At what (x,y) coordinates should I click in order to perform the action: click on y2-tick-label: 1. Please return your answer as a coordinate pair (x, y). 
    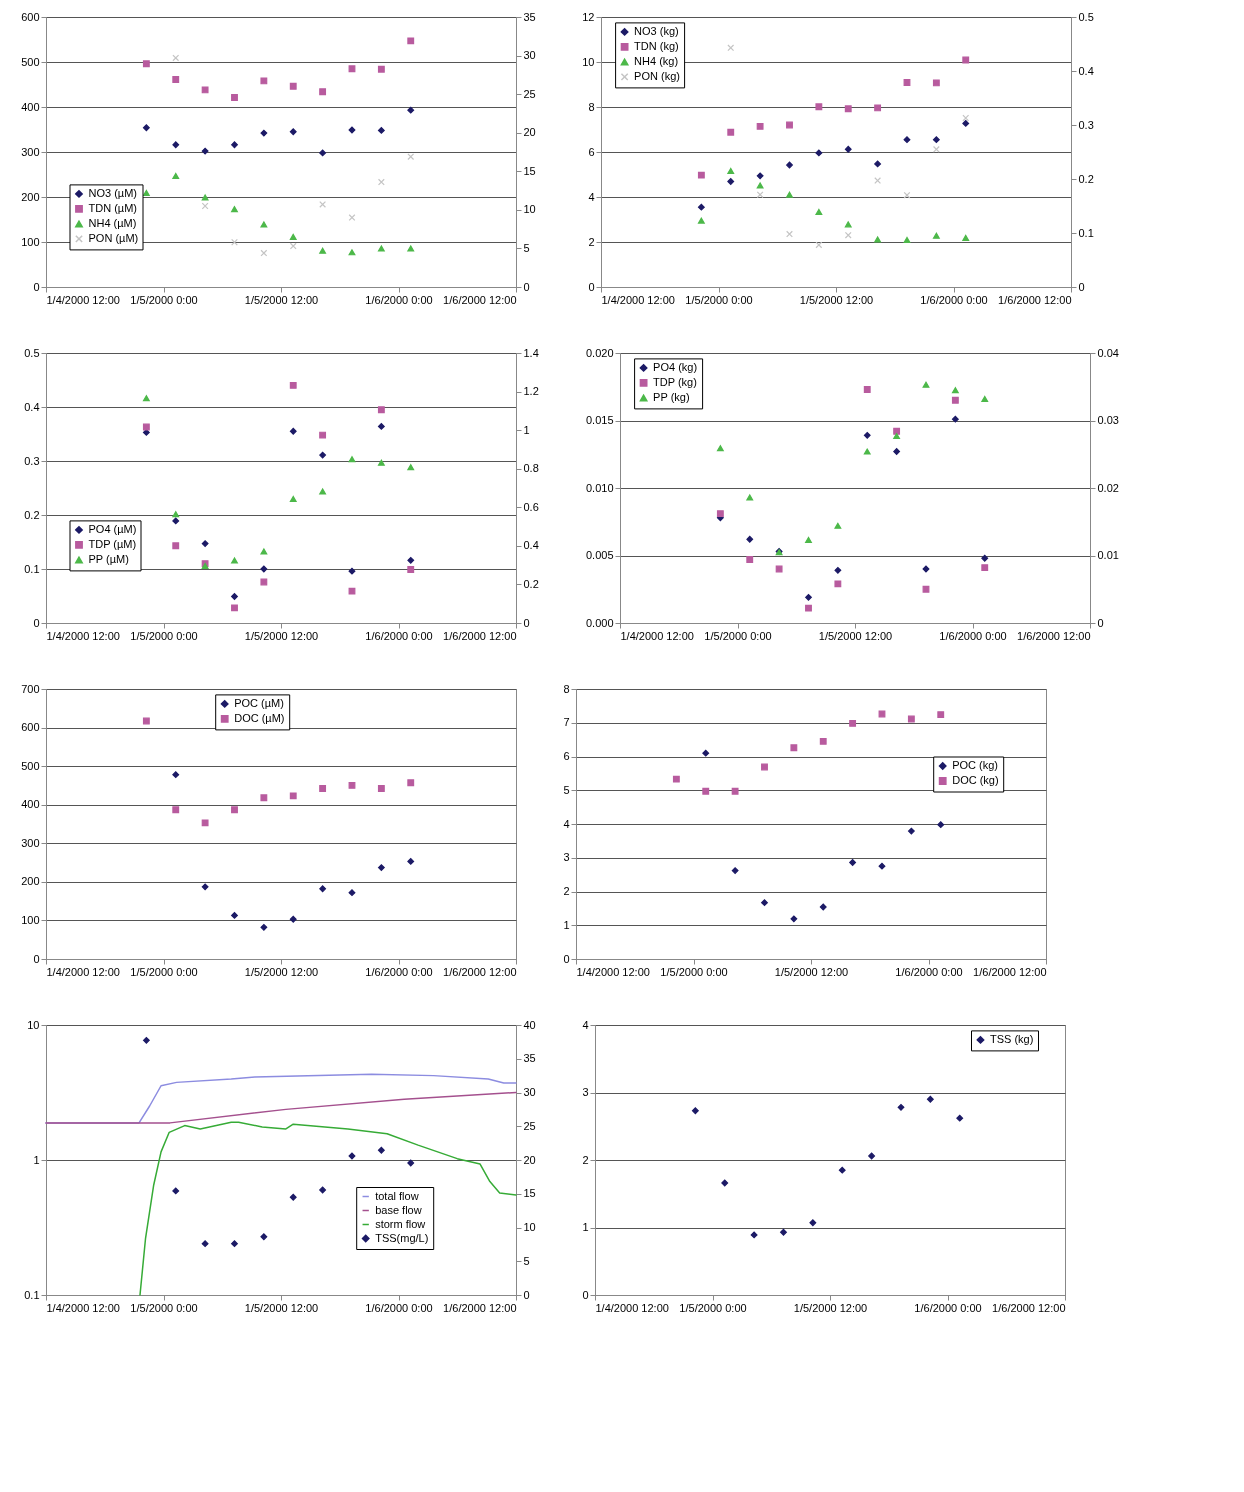
    Looking at the image, I should click on (526, 429).